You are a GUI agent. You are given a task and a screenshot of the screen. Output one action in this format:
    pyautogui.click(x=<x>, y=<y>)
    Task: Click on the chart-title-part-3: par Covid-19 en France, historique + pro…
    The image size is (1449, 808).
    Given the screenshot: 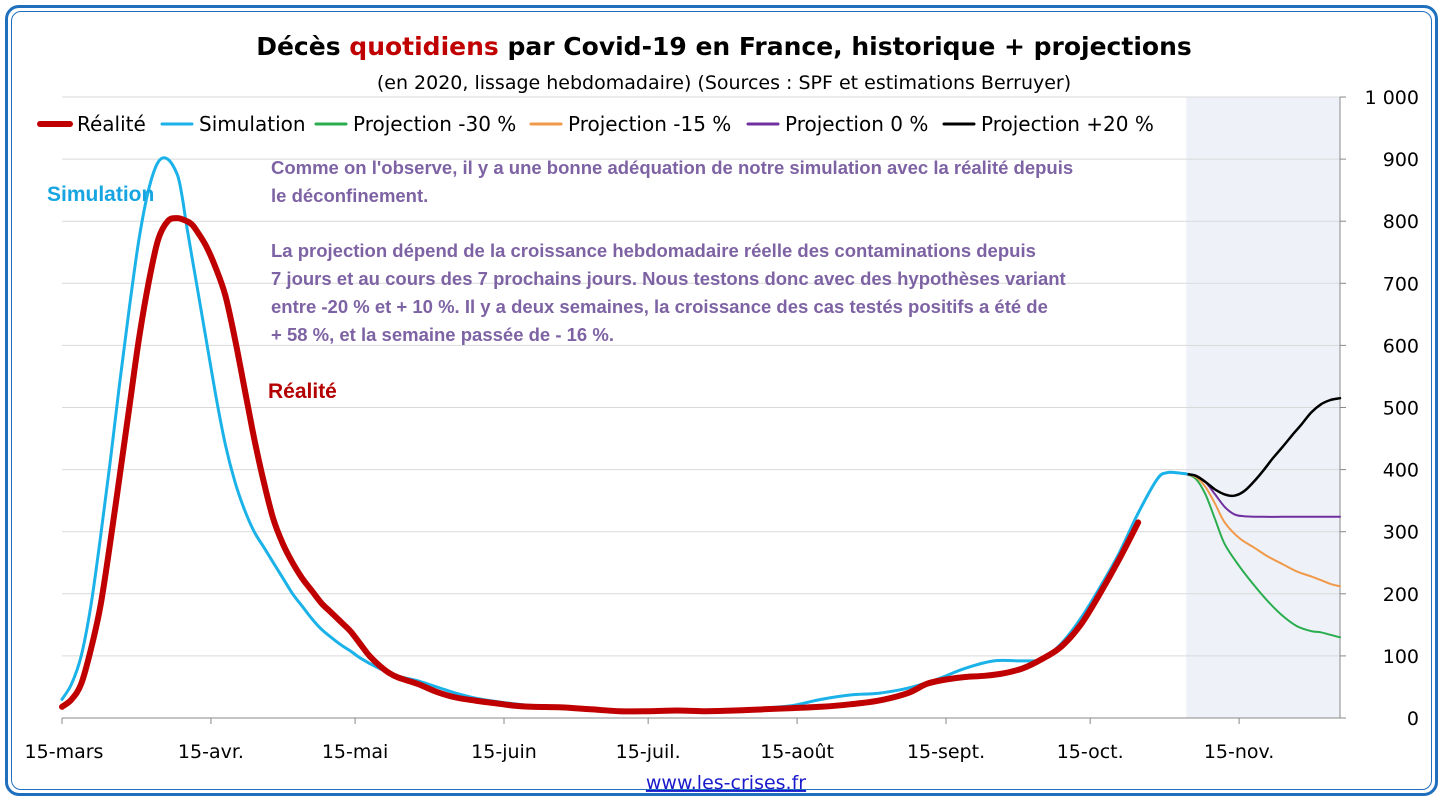 What is the action you would take?
    pyautogui.click(x=845, y=46)
    